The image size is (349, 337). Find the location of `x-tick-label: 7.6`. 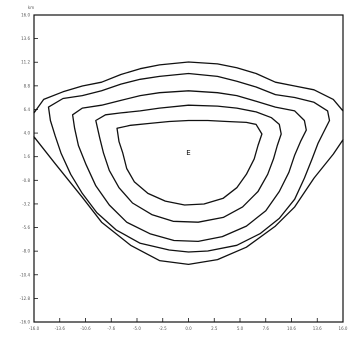

x-tick-label: 7.6 is located at coordinates (266, 328).